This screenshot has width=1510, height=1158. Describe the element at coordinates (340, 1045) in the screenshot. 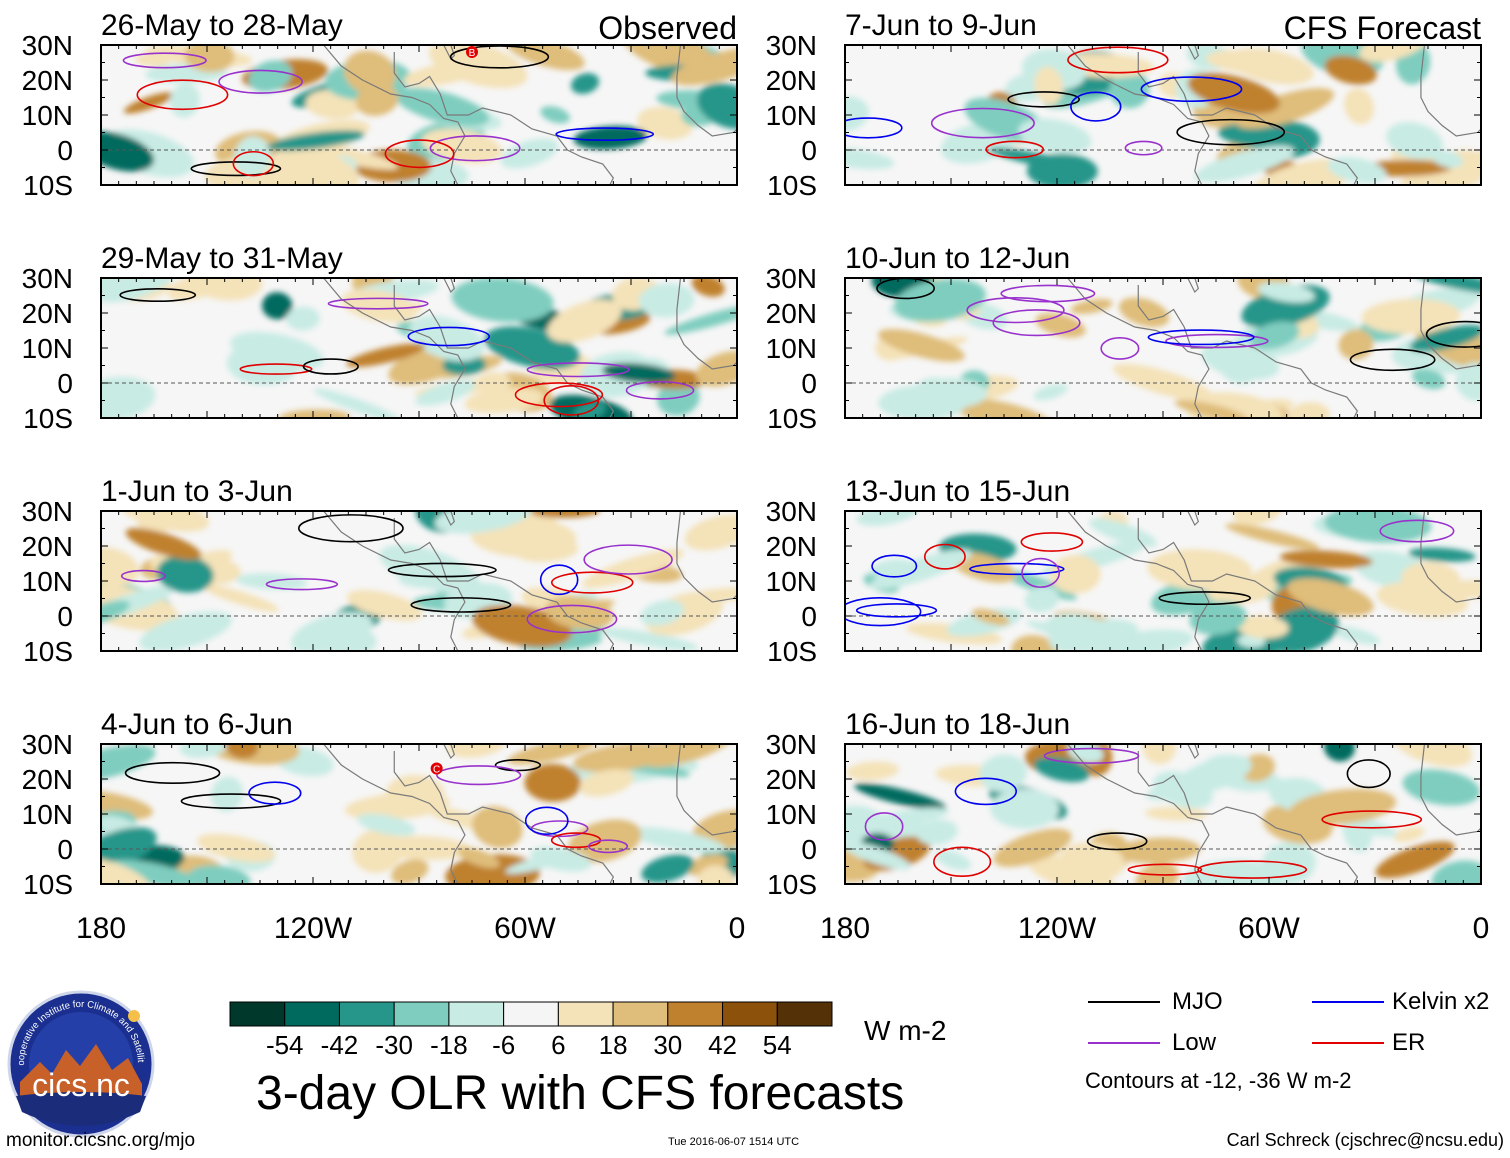

I see `colorbar-tick: -42` at that location.